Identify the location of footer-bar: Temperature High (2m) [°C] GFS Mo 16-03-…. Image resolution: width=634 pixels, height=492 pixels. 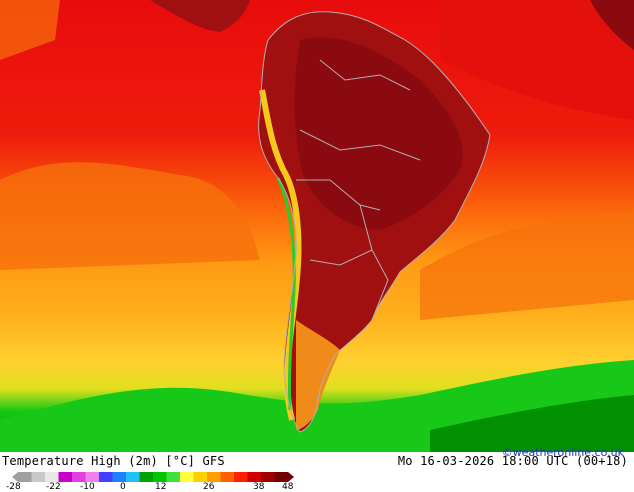
(317, 469).